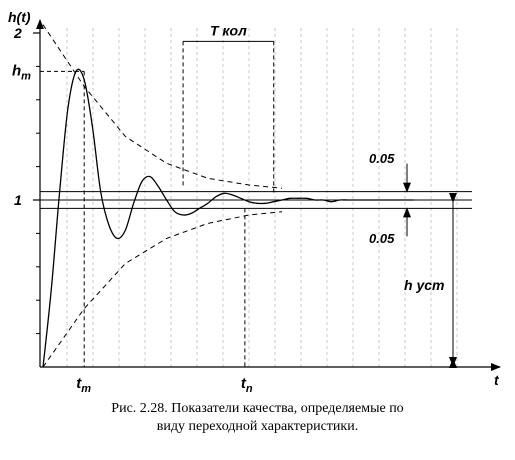 Image resolution: width=515 pixels, height=460 pixels. What do you see at coordinates (18, 200) in the screenshot?
I see `y-tick-label: 1` at bounding box center [18, 200].